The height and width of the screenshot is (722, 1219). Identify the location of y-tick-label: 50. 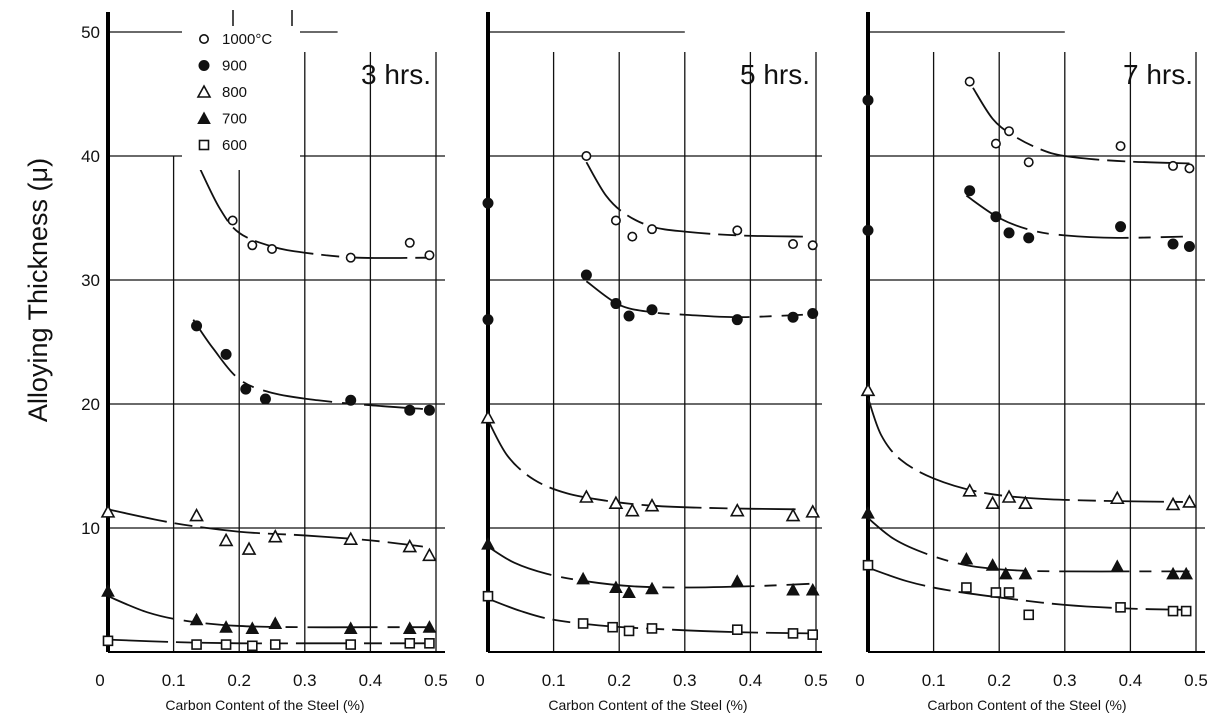
(90, 32).